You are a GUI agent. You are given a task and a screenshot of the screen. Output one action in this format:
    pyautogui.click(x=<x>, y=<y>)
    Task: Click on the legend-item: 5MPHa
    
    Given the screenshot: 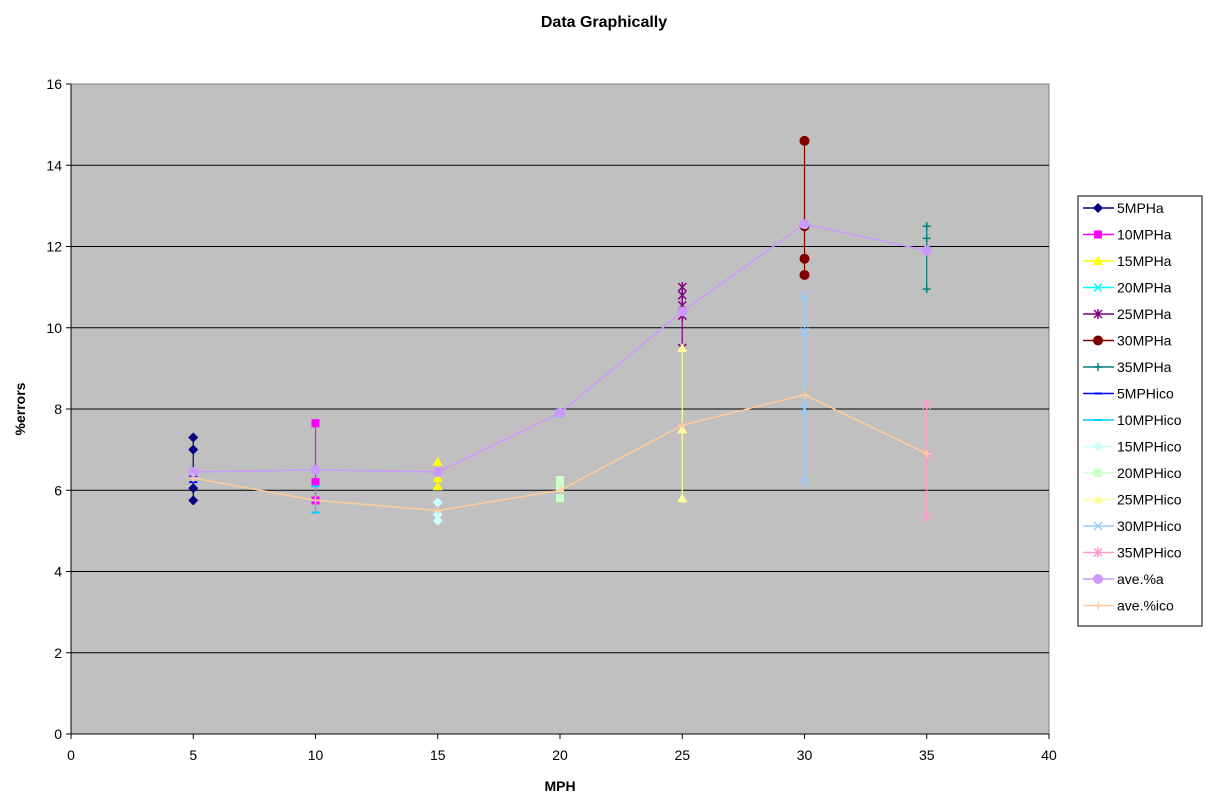 What is the action you would take?
    pyautogui.click(x=1123, y=208)
    